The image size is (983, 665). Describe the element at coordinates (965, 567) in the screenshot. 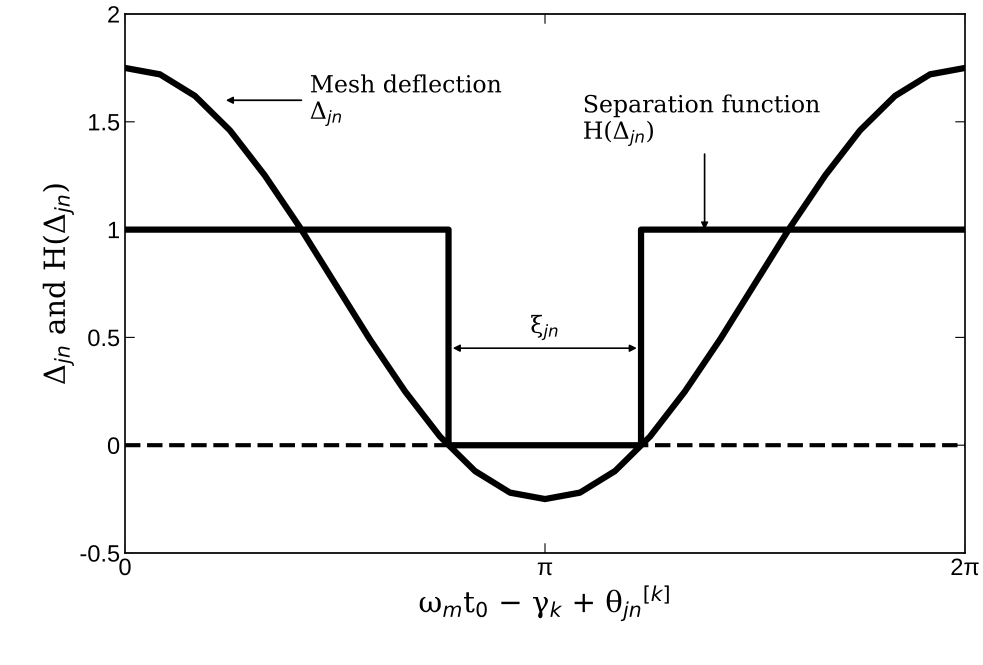

I see `x-tick-label: 2π` at that location.